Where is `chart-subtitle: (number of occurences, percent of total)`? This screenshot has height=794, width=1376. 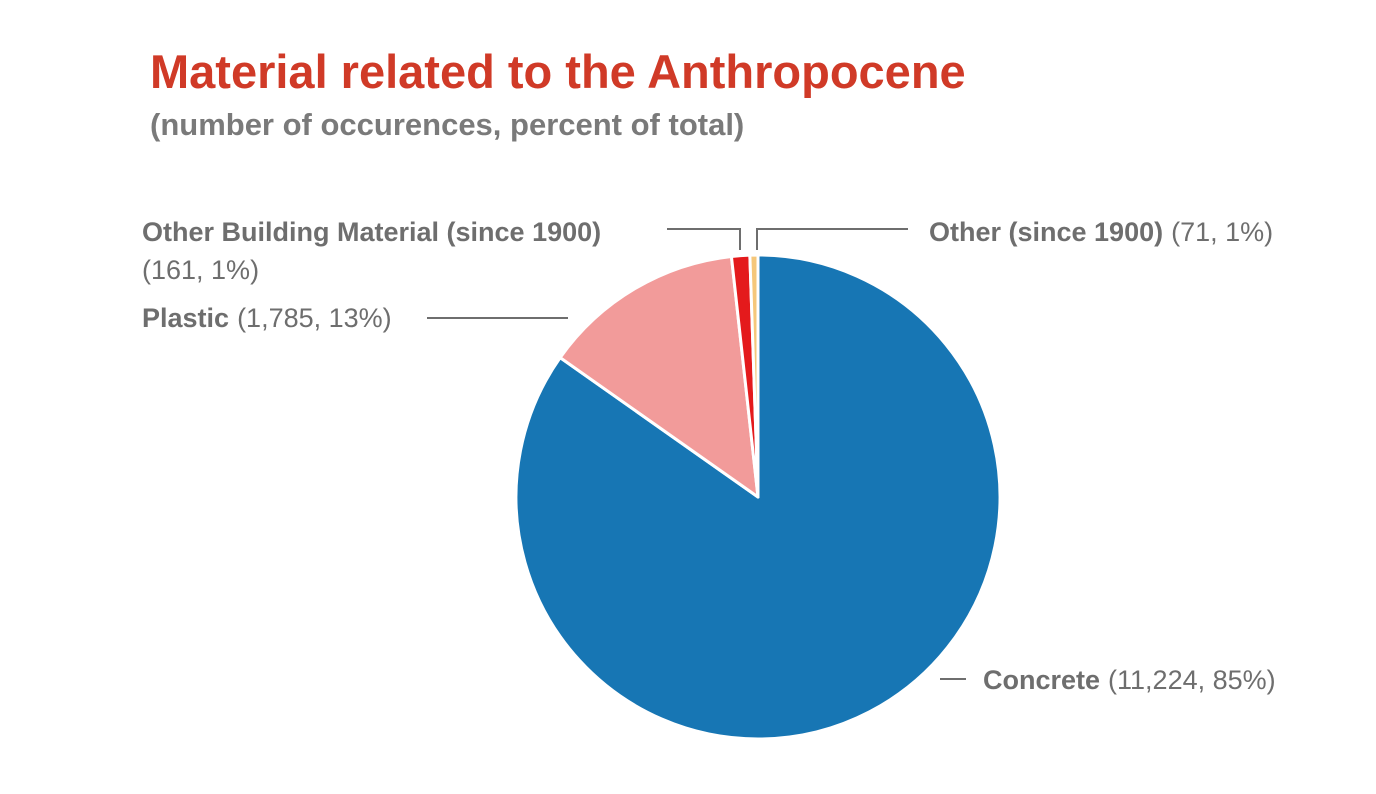 chart-subtitle: (number of occurences, percent of total) is located at coordinates (447, 124).